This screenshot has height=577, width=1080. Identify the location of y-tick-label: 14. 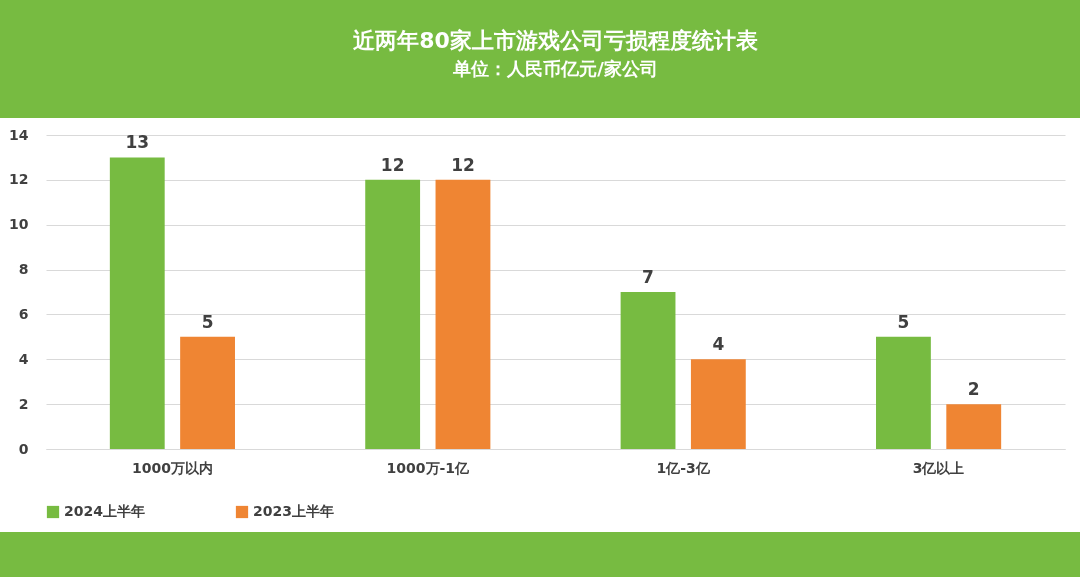
(19, 134).